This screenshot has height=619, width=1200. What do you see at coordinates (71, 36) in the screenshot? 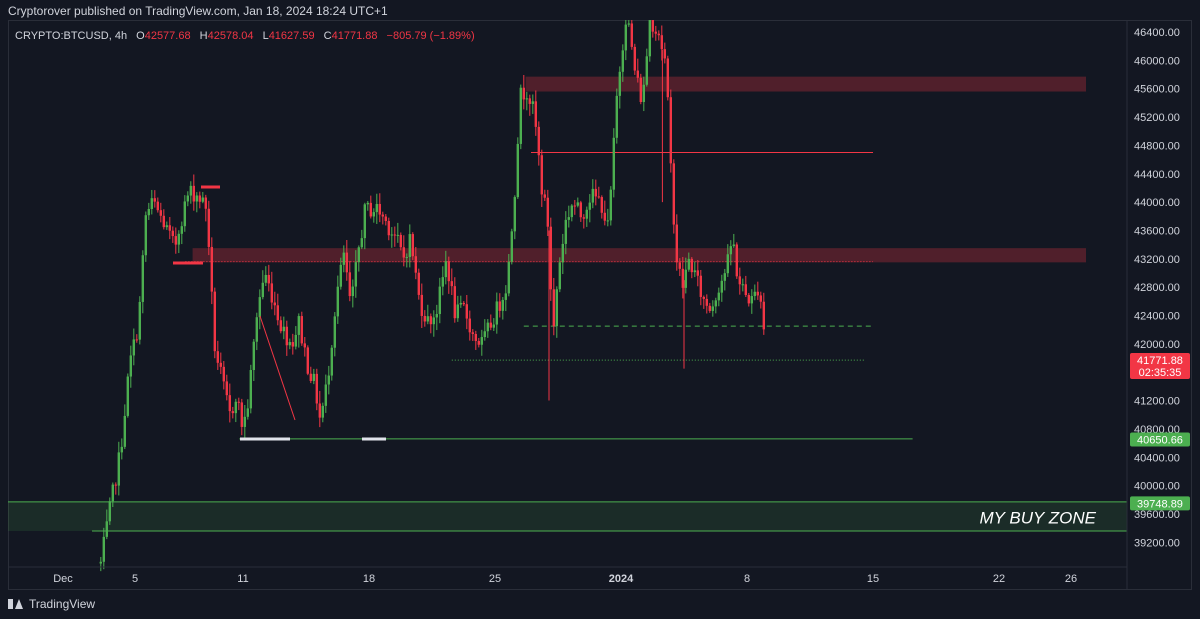
I see `symbol-label: CRYPTO:BTCUSD, 4h` at bounding box center [71, 36].